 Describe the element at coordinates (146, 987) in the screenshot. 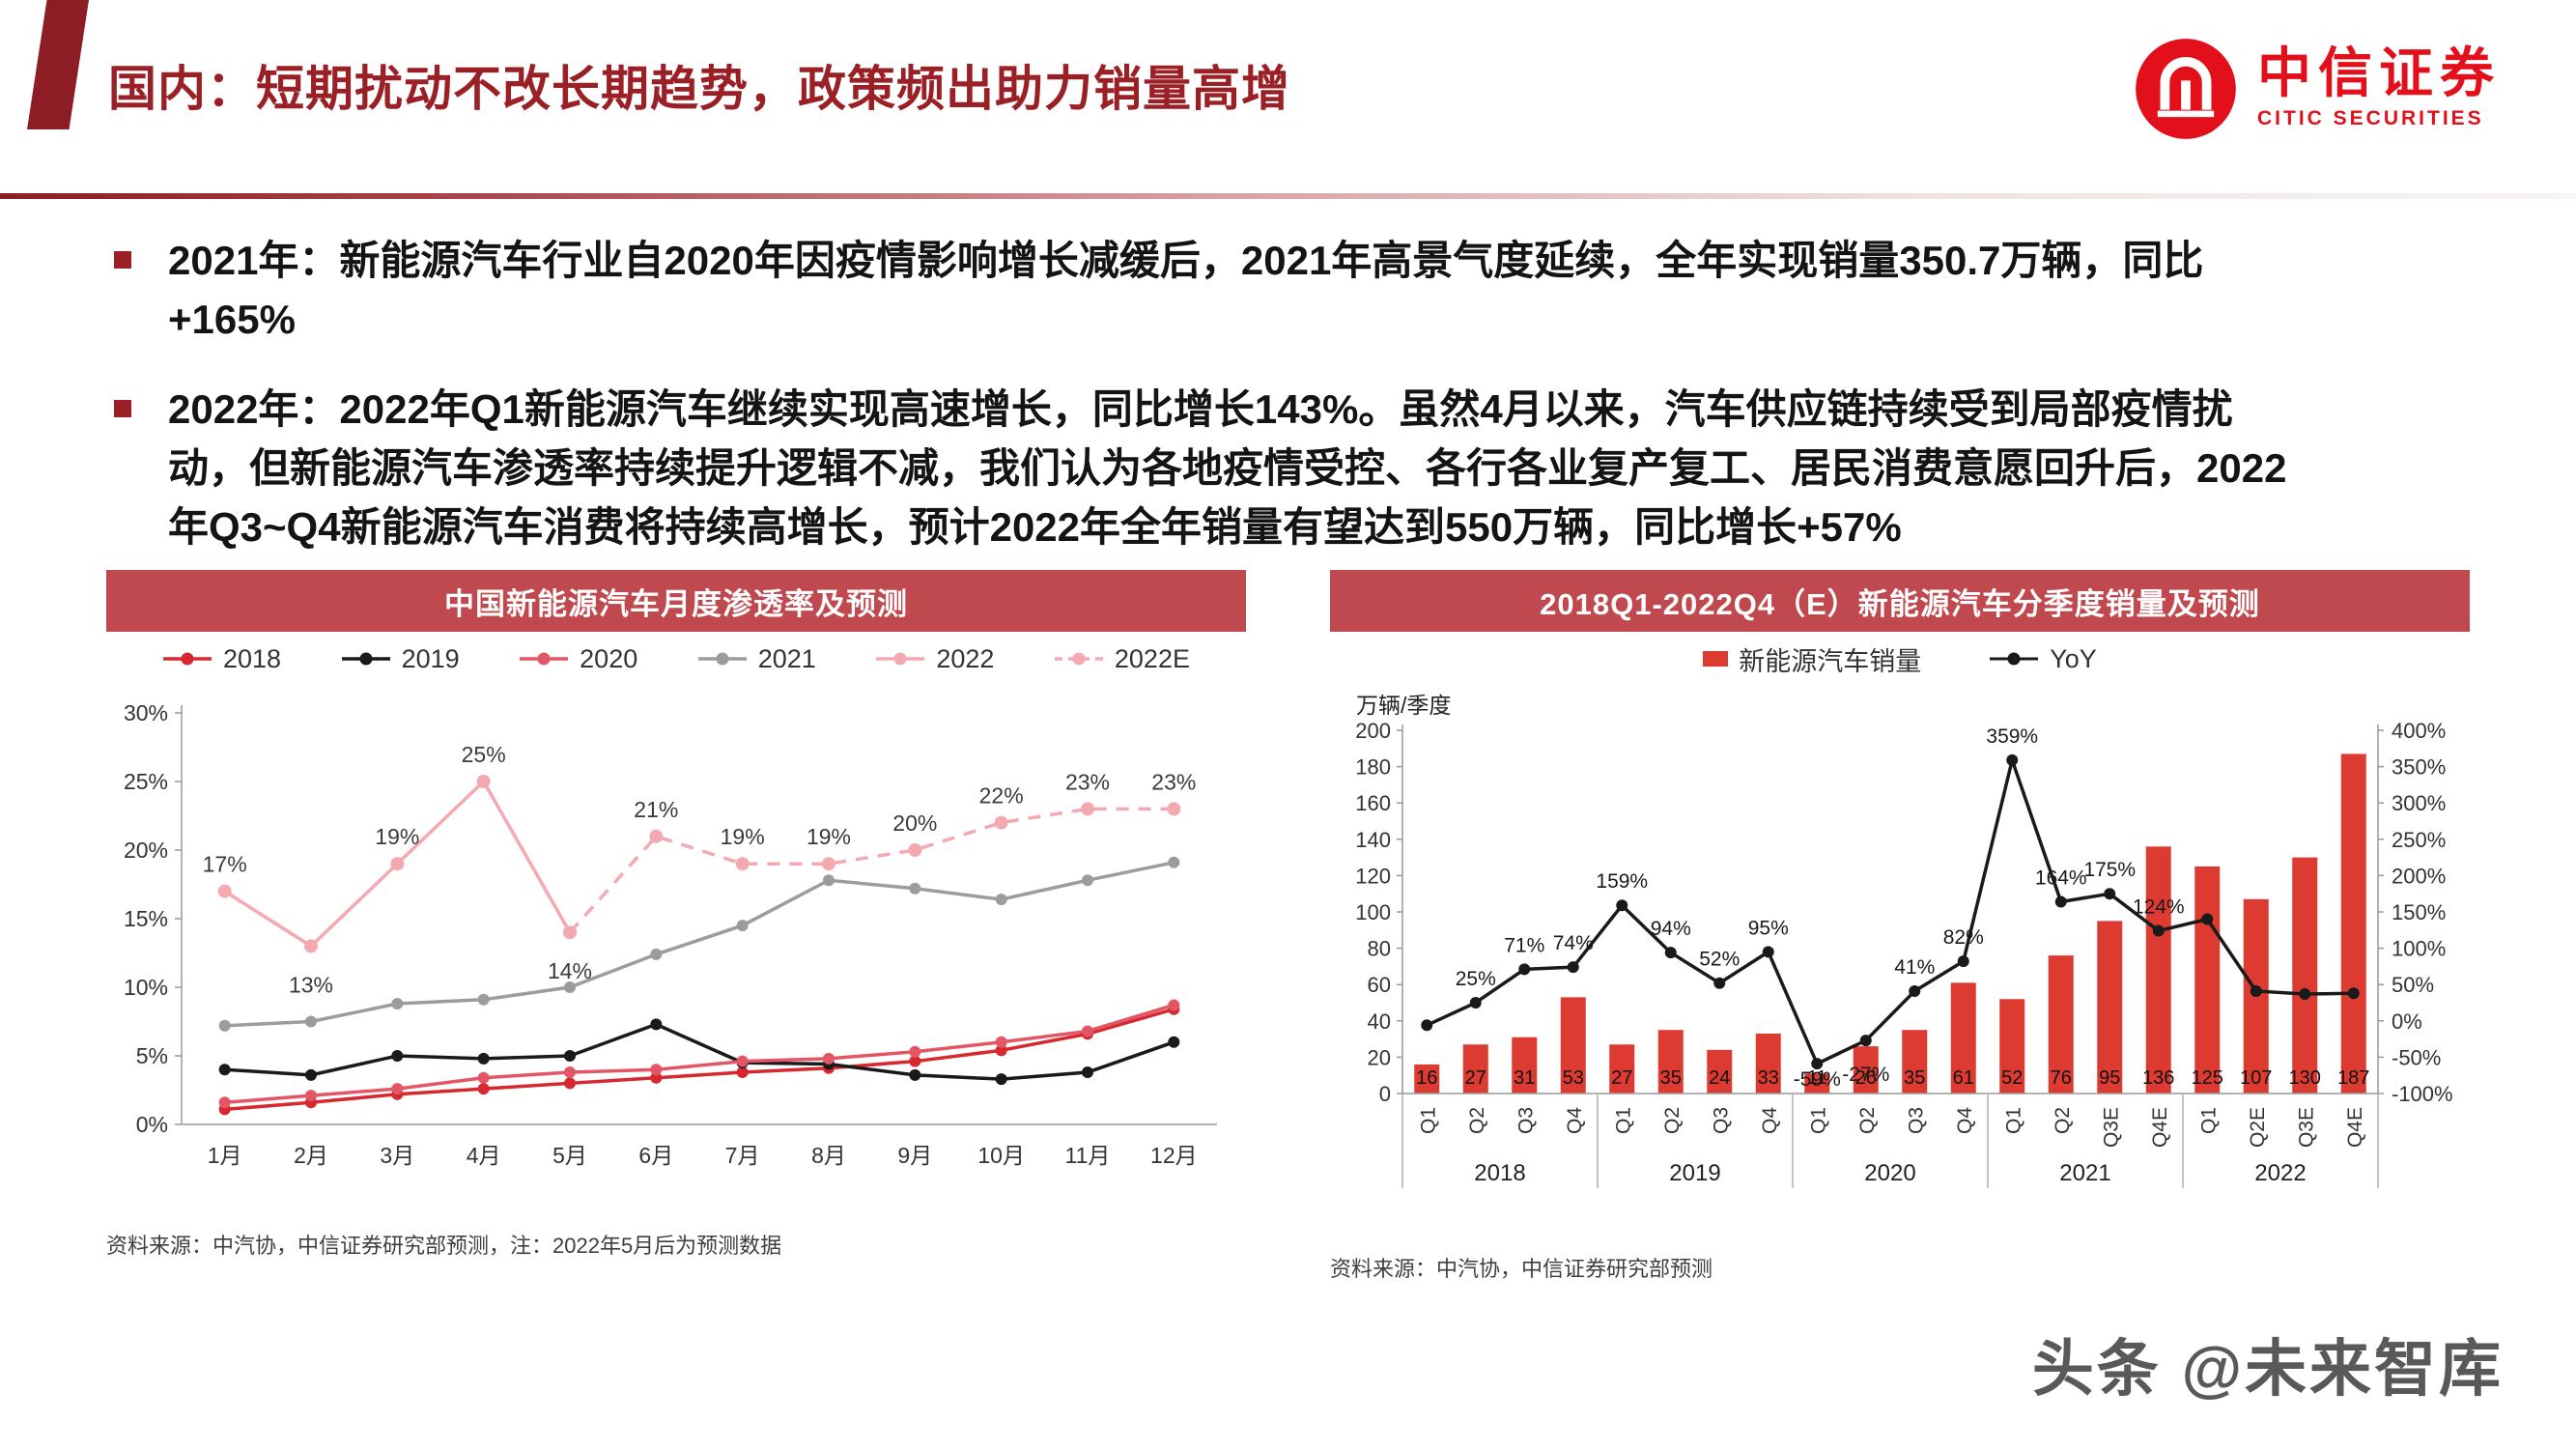

I see `svg-text: 10%` at that location.